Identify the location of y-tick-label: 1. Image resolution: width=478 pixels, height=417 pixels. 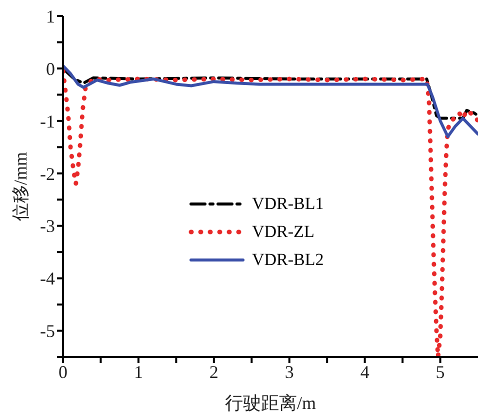
(50, 16).